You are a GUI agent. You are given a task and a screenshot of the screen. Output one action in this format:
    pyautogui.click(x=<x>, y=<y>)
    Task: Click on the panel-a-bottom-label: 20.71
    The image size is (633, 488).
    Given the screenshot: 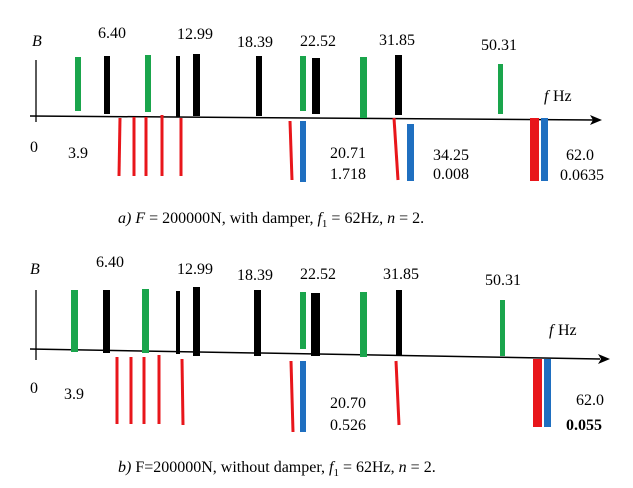 What is the action you would take?
    pyautogui.click(x=348, y=153)
    